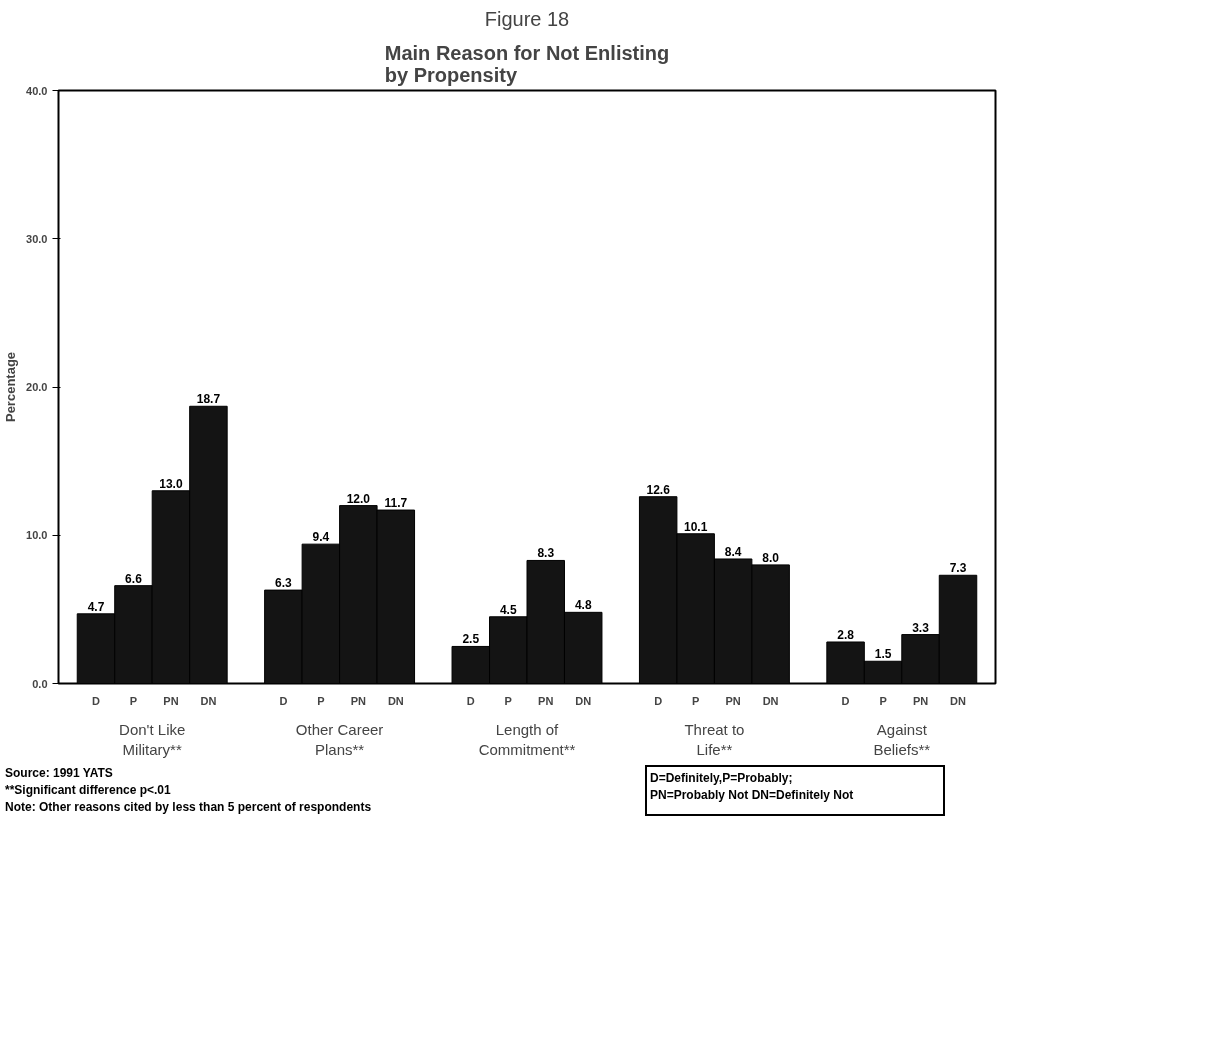  What do you see at coordinates (883, 654) in the screenshot?
I see `data-label: 1.5` at bounding box center [883, 654].